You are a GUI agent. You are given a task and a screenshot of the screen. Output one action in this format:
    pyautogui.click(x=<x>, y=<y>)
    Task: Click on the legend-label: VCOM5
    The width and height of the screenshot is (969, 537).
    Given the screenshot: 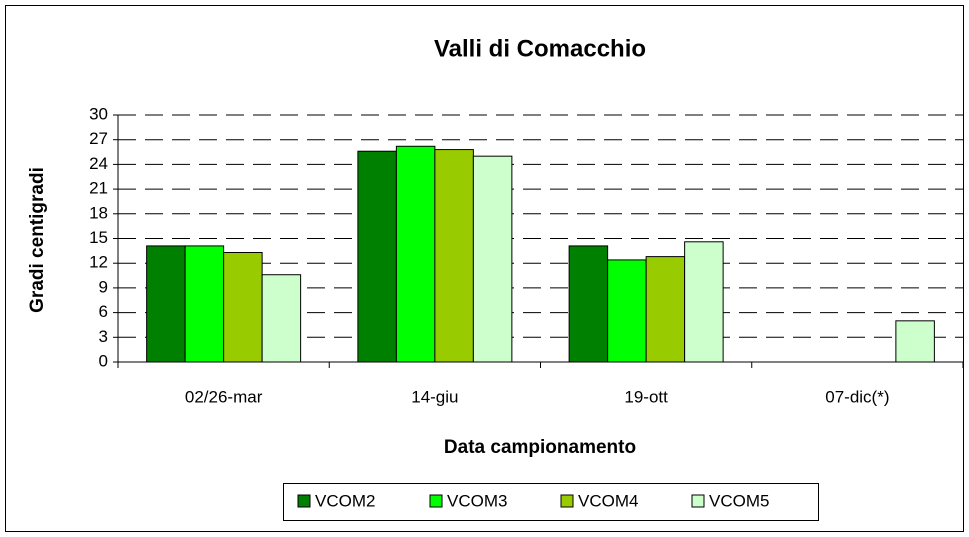 What is the action you would take?
    pyautogui.click(x=739, y=500)
    